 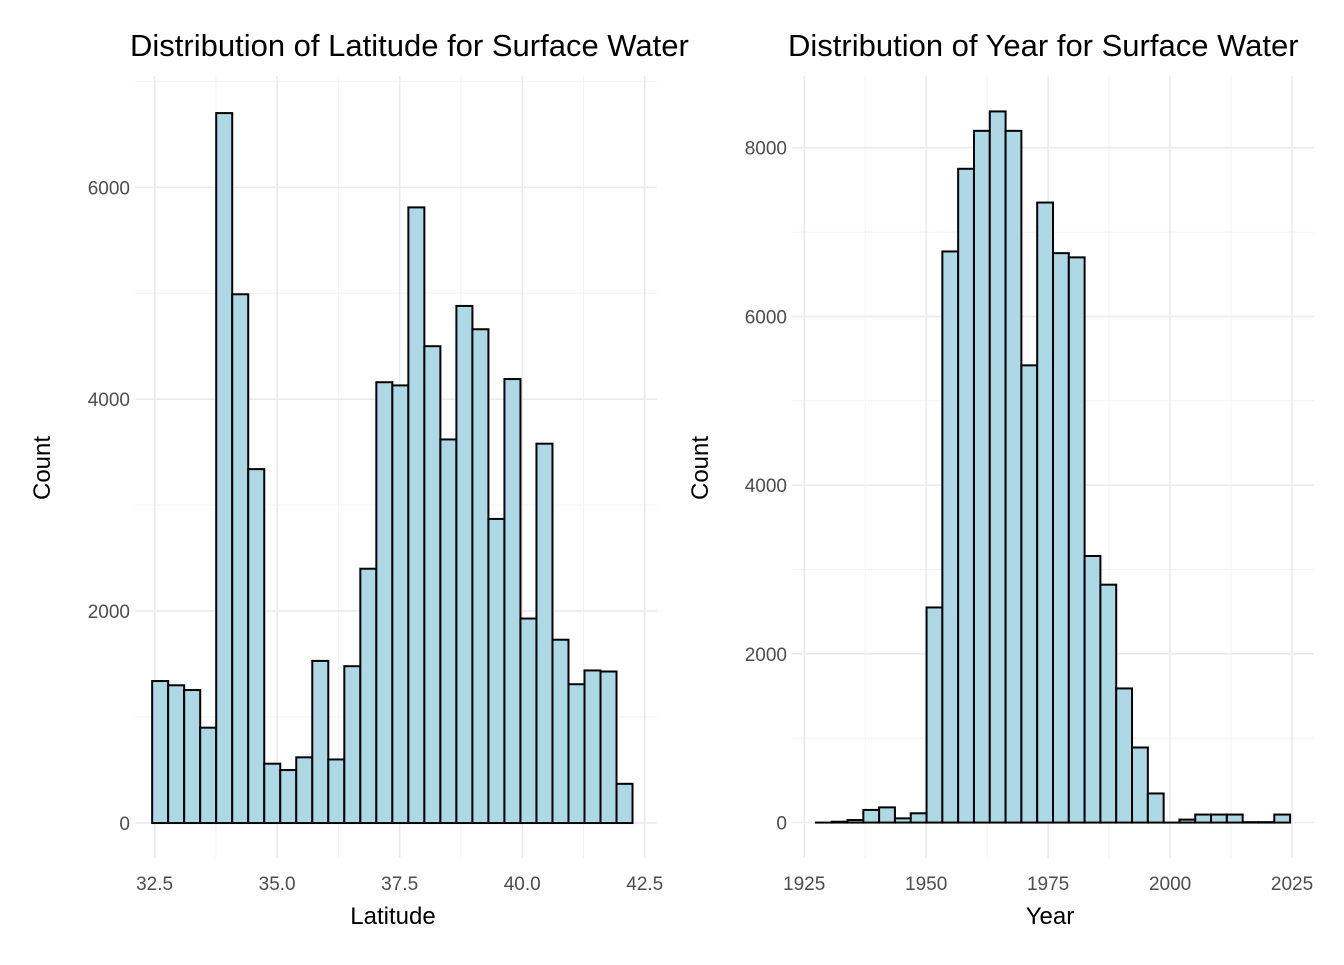 What do you see at coordinates (766, 655) in the screenshot?
I see `year-y-tick-label: 2000` at bounding box center [766, 655].